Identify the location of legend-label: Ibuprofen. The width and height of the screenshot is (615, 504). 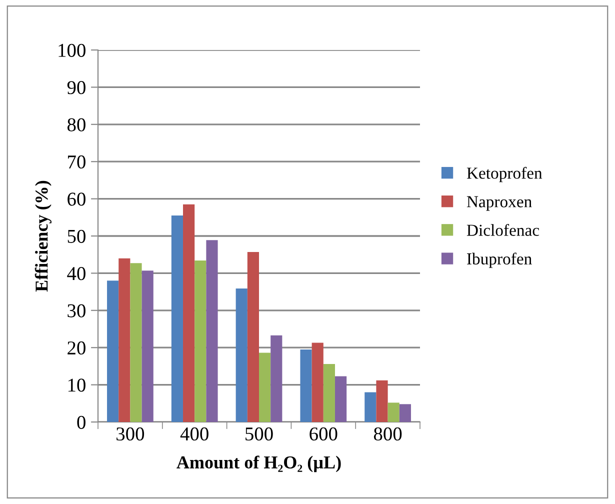
(499, 260).